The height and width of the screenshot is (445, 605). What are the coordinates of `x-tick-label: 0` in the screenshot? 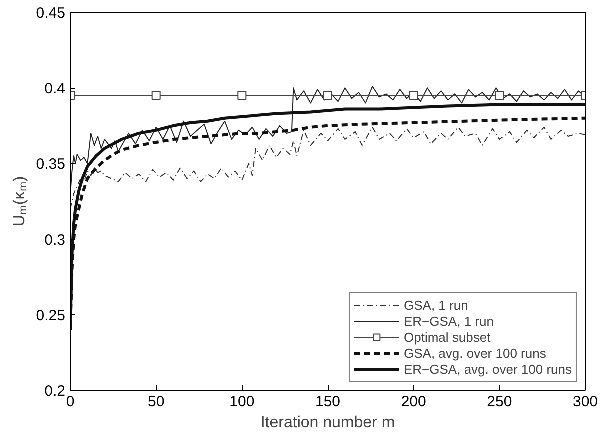 It's located at (70, 402).